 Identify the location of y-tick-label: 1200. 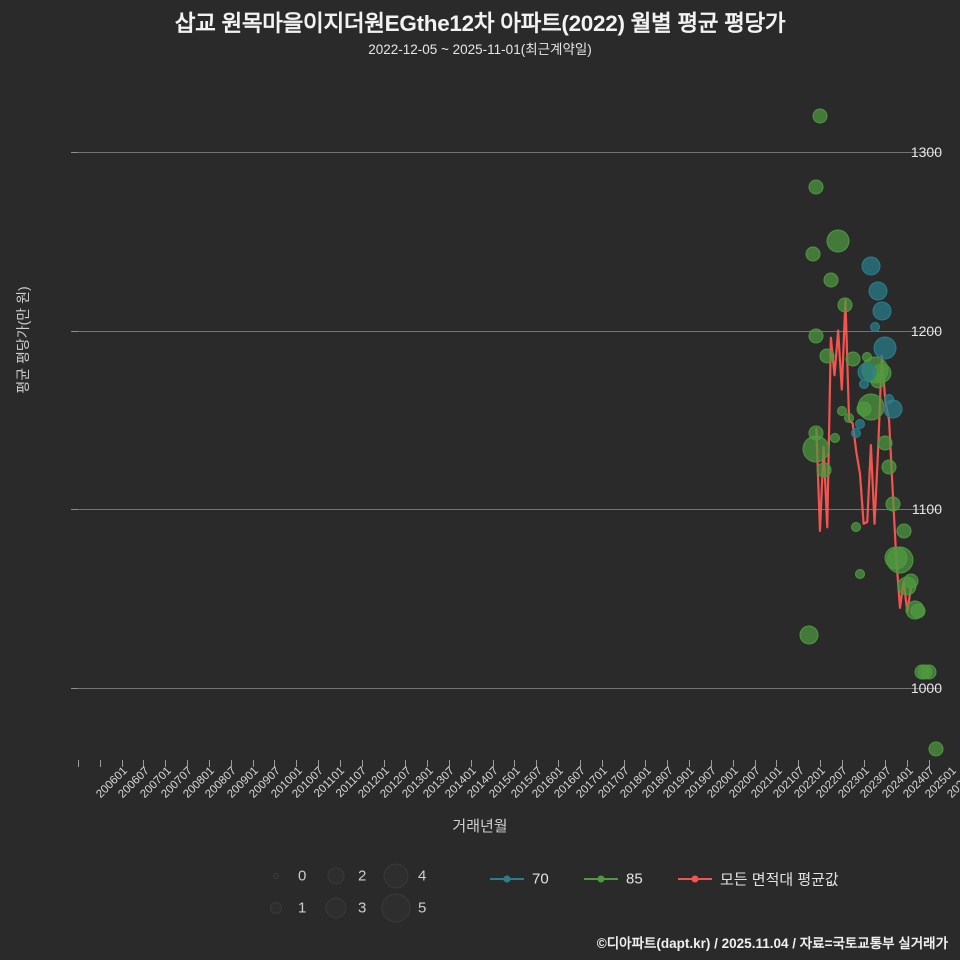
(926, 330).